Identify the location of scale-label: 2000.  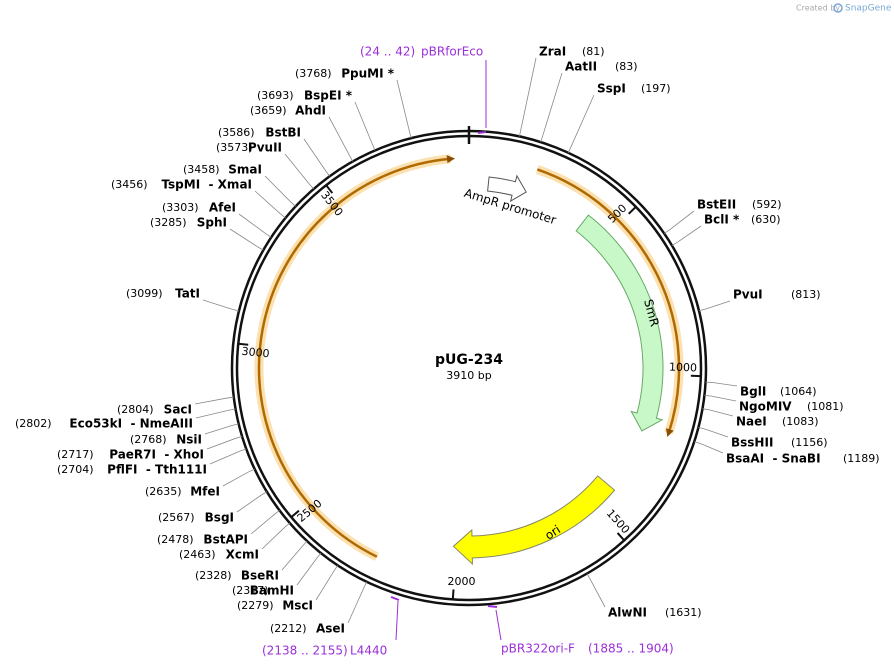
(462, 581).